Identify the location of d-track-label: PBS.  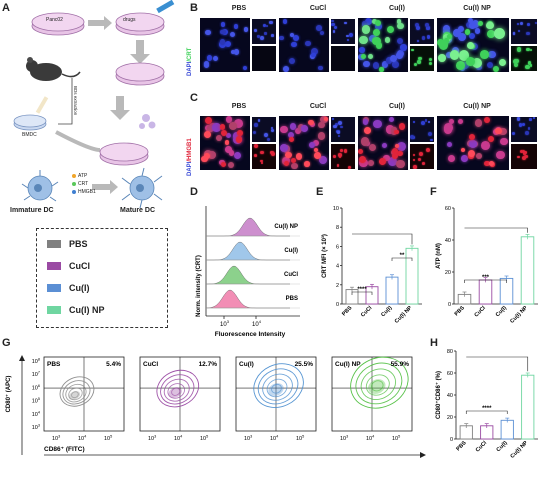
(292, 299).